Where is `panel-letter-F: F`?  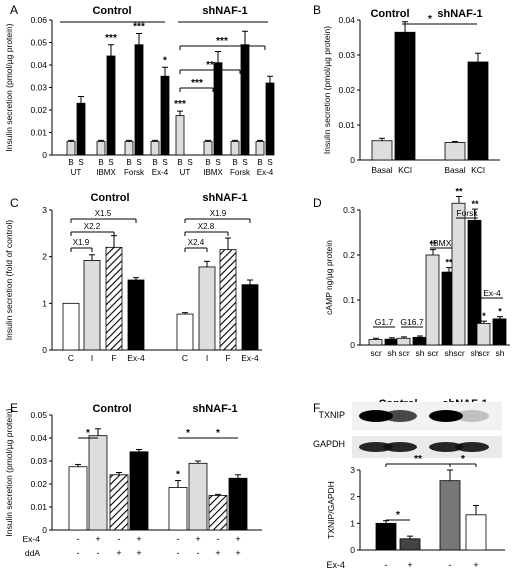 panel-letter-F: F is located at coordinates (316, 408).